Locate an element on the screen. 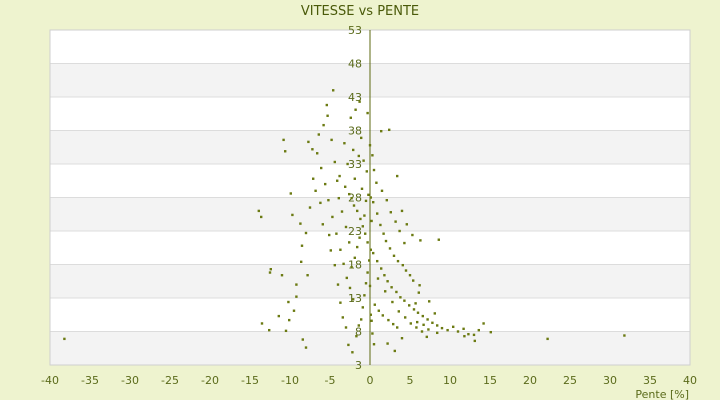 The height and width of the screenshot is (400, 720). chart-title: VITESSE vs PENTE is located at coordinates (360, 11).